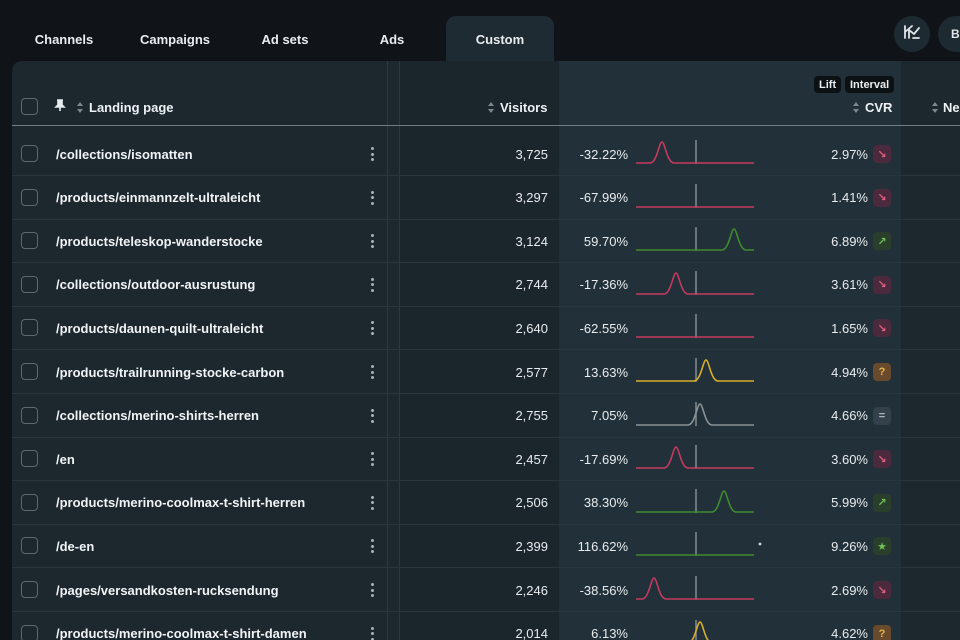 The image size is (960, 640). Describe the element at coordinates (167, 590) in the screenshot. I see `landing-page-cell: /pages/versandkosten-rucksendung` at that location.